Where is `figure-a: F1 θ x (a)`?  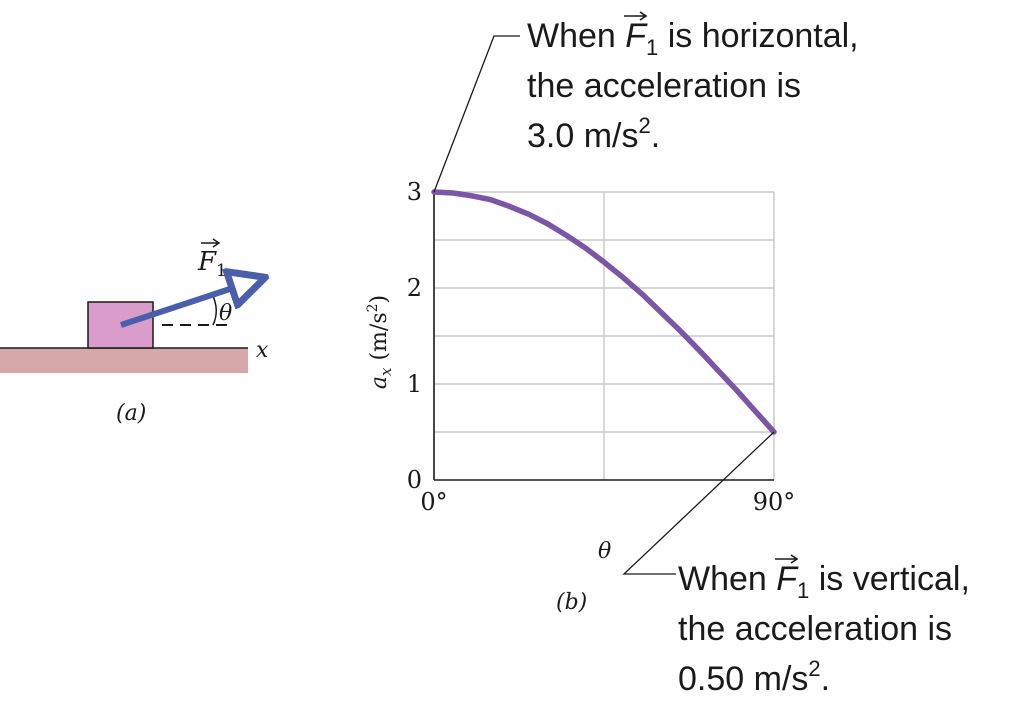 figure-a: F1 θ x (a) is located at coordinates (134, 332).